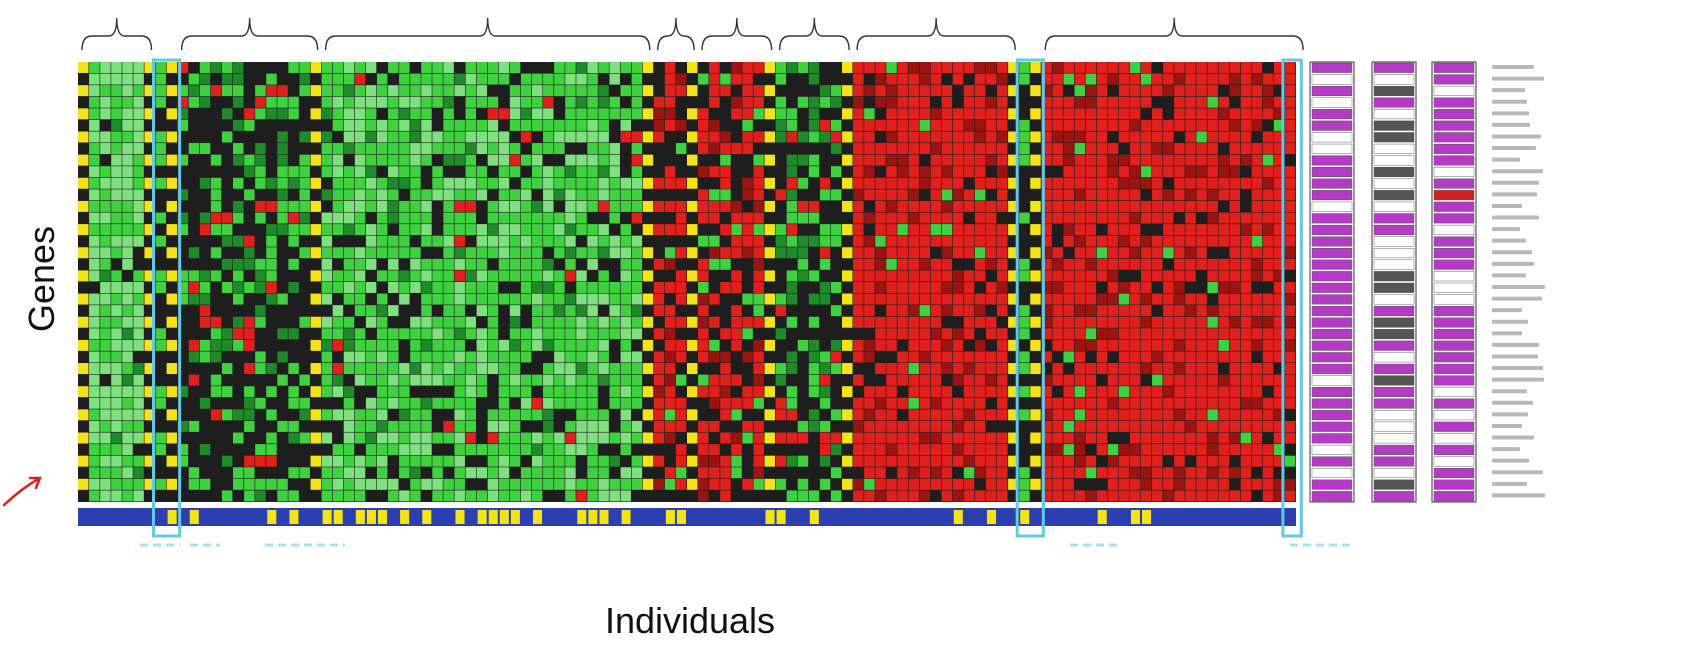 The height and width of the screenshot is (652, 1695). What do you see at coordinates (167, 298) in the screenshot?
I see `highlight-box` at bounding box center [167, 298].